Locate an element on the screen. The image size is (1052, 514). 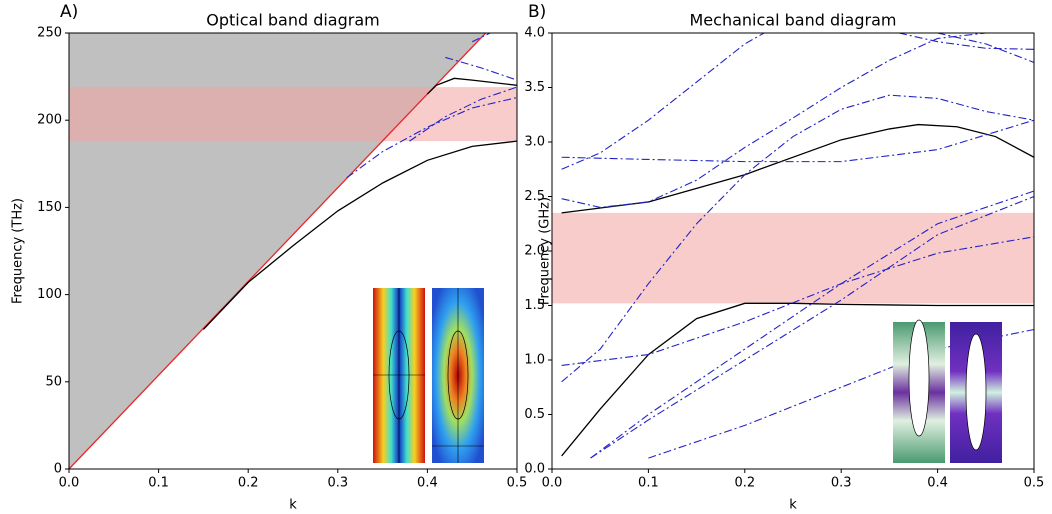
mode-inset is located at coordinates (947, 391).